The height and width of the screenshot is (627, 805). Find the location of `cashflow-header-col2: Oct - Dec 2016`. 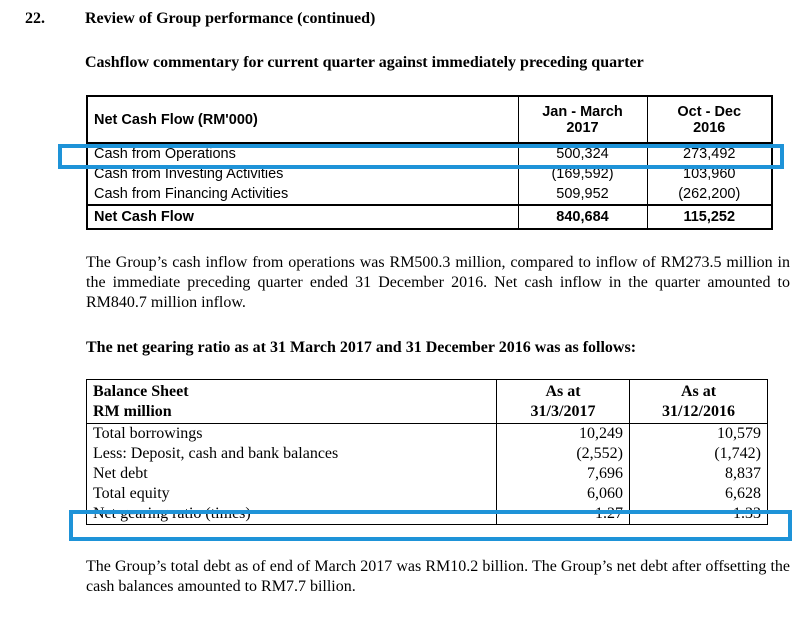

cashflow-header-col2: Oct - Dec 2016 is located at coordinates (709, 119).